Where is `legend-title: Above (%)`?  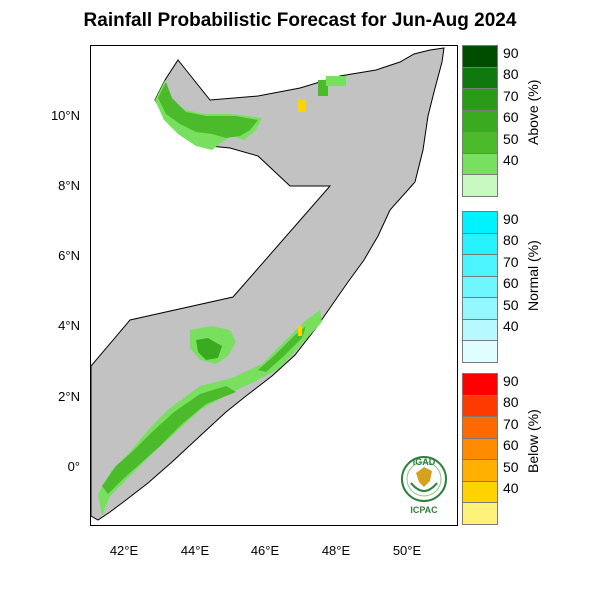 legend-title: Above (%) is located at coordinates (533, 112).